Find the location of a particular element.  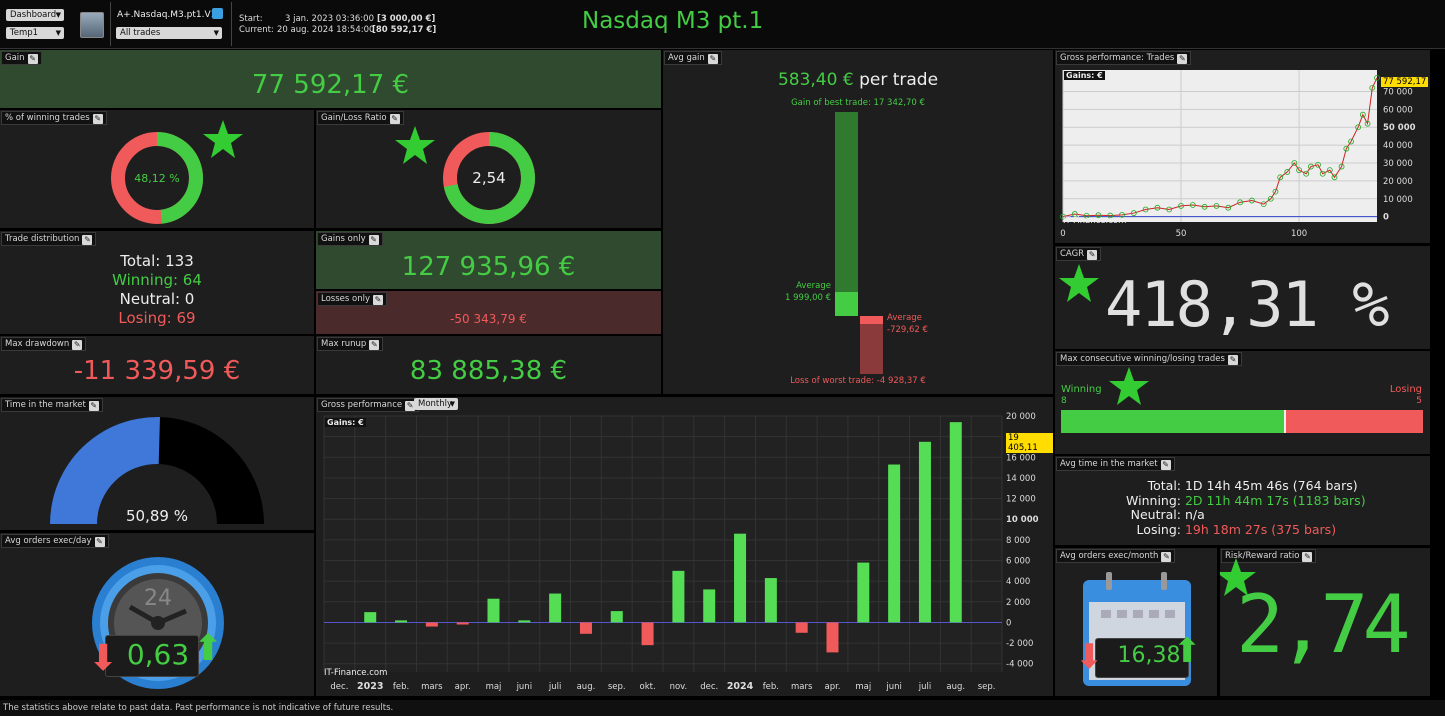

trades-filter-select: All trades ▼ is located at coordinates (169, 33).